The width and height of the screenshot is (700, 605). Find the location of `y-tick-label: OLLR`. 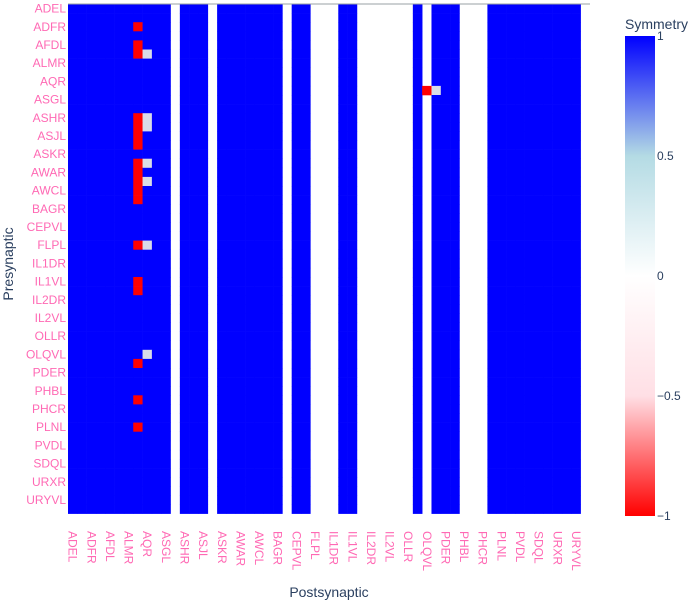

y-tick-label: OLLR is located at coordinates (51, 336).